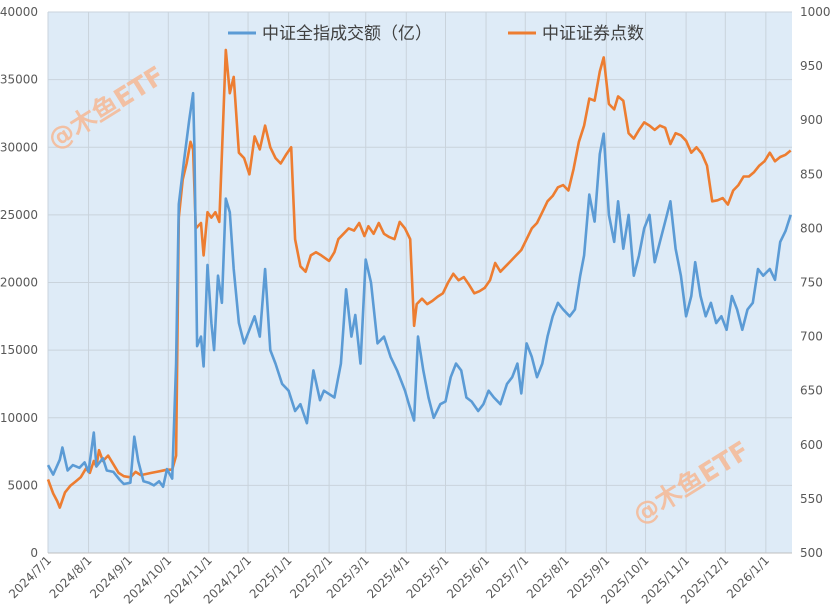  What do you see at coordinates (19, 215) in the screenshot?
I see `left-tick-label: 25000` at bounding box center [19, 215].